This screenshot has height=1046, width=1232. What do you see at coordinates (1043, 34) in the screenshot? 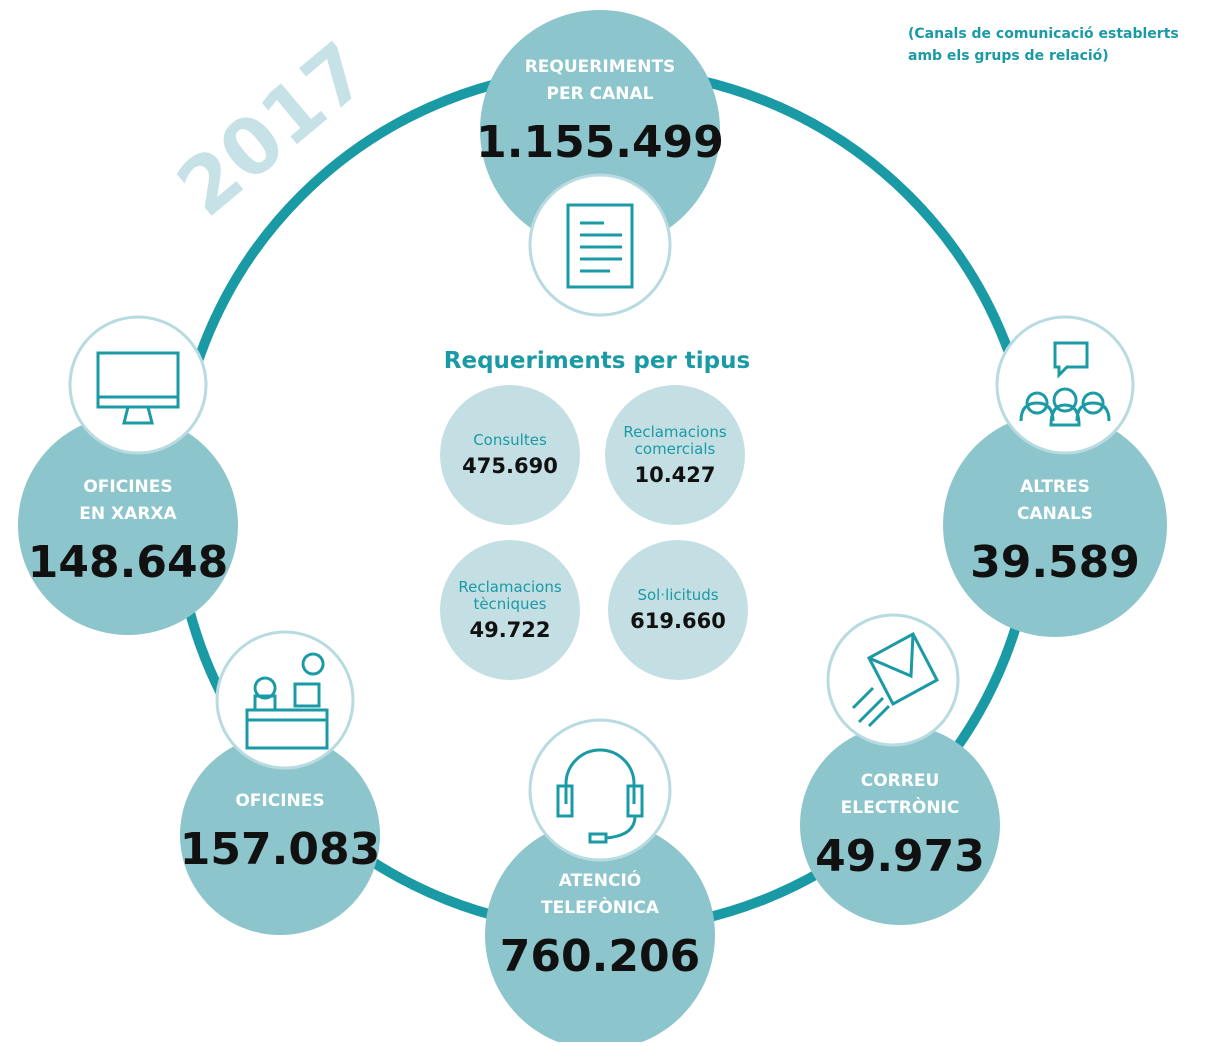
I see `note: (Canals de comunicació establerts` at bounding box center [1043, 34].